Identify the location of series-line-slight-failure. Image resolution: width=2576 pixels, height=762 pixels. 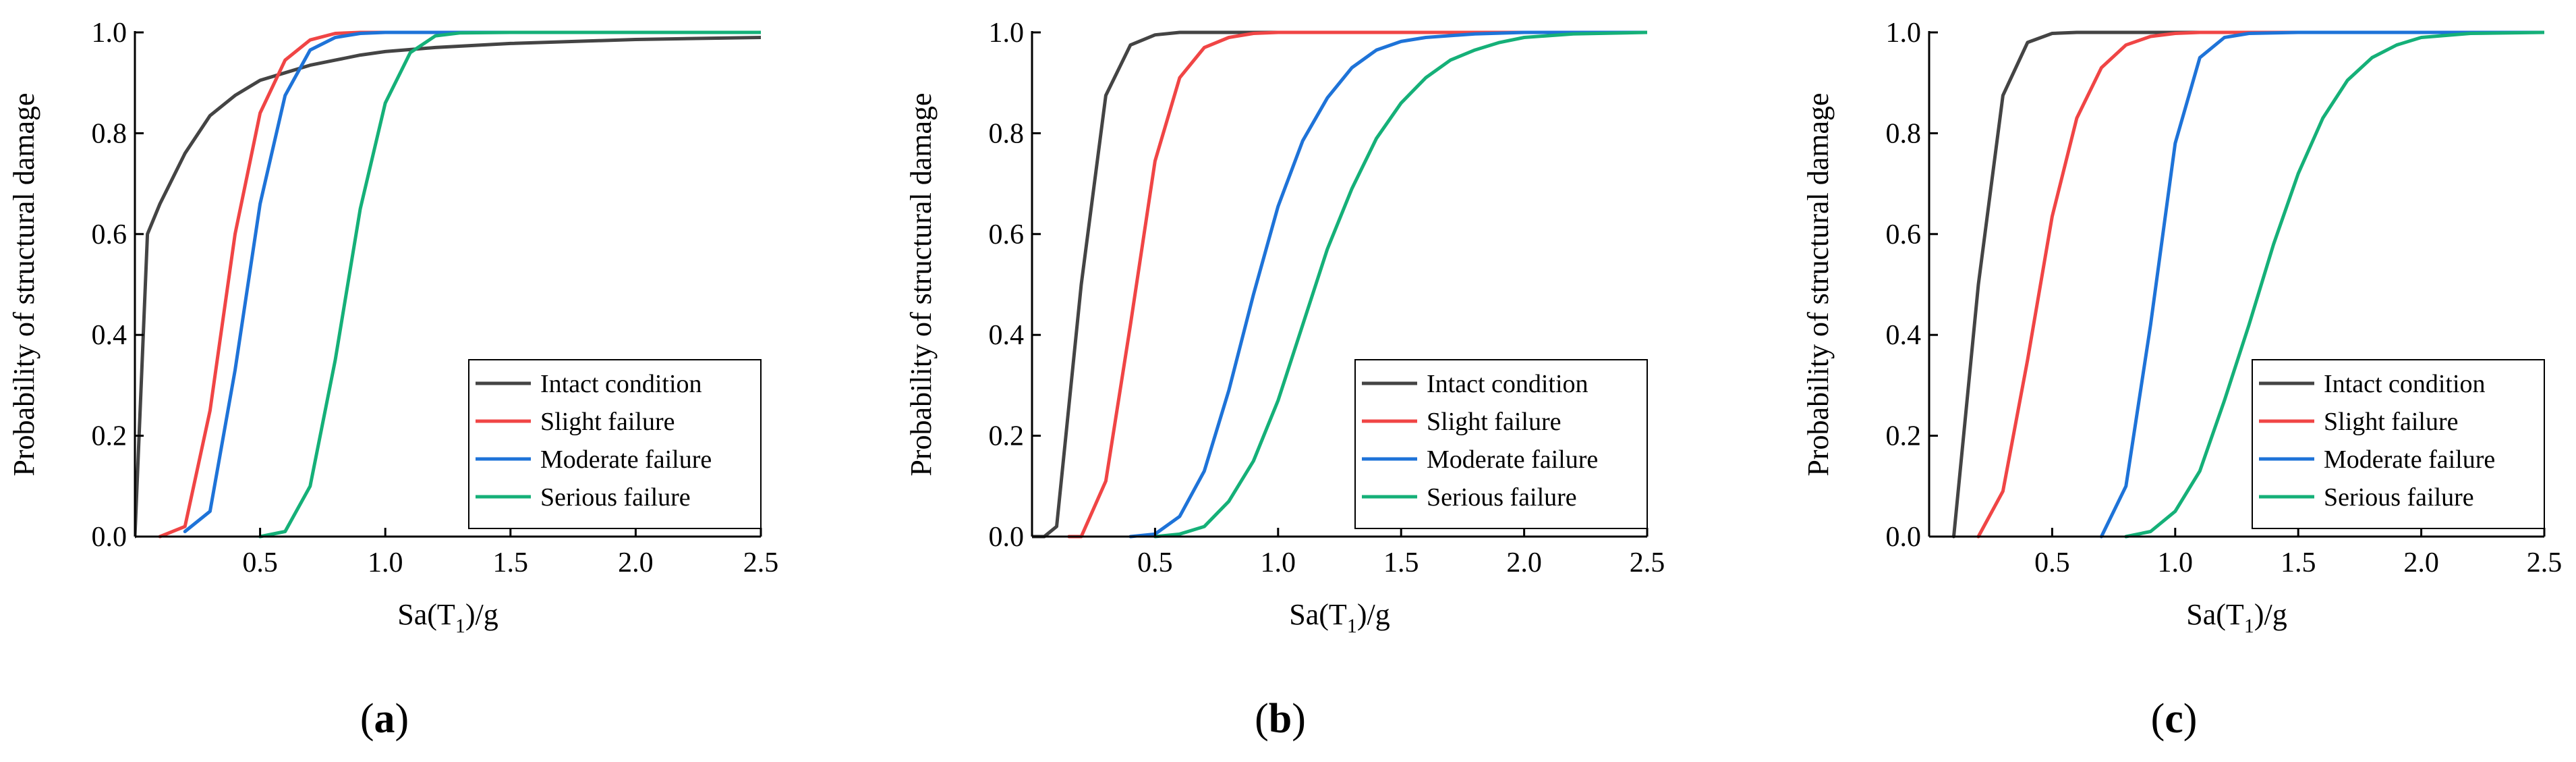
(2260, 284).